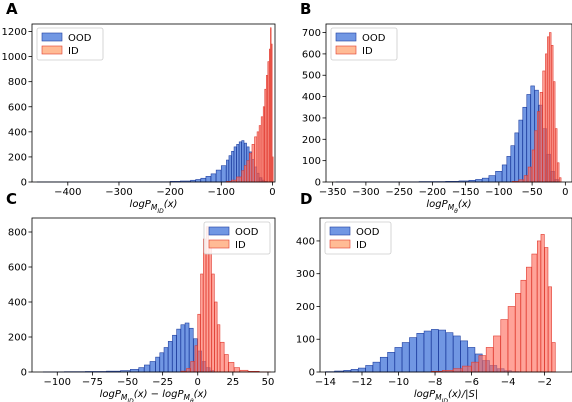 The image size is (572, 402). Describe the element at coordinates (17, 107) in the screenshot. I see `y-tick-label: 600` at that location.